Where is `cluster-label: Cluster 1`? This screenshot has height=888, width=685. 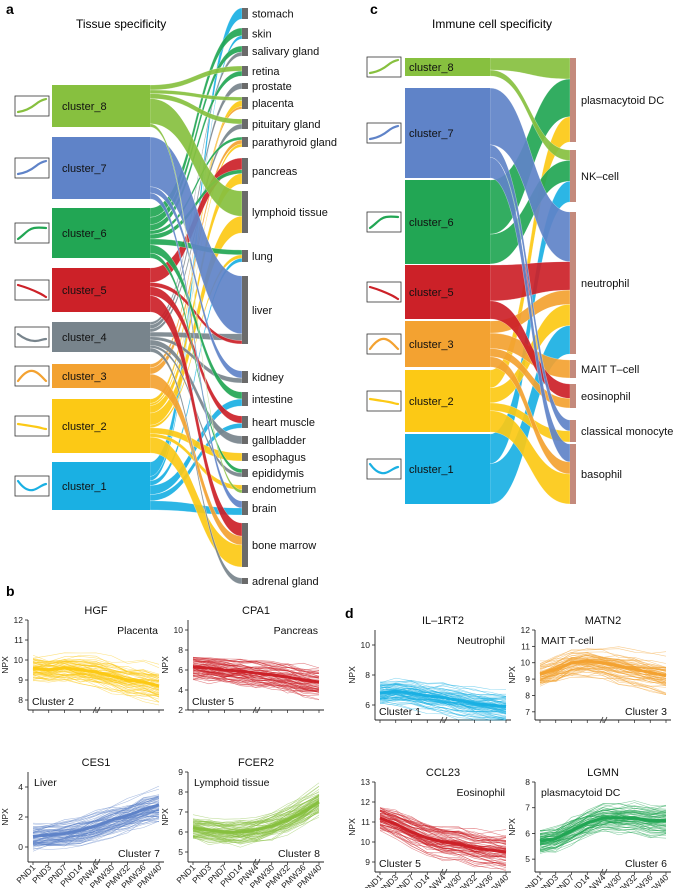
cluster-label: Cluster 1 is located at coordinates (400, 712).